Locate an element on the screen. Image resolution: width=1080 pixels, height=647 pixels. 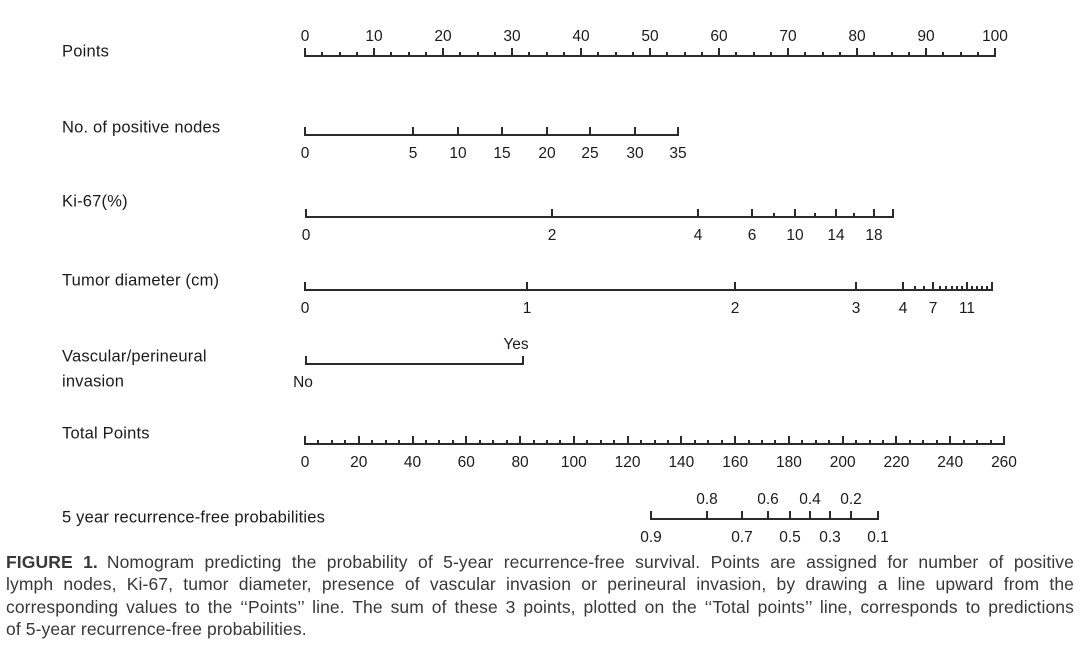
axis-label-points: Points is located at coordinates (86, 51).